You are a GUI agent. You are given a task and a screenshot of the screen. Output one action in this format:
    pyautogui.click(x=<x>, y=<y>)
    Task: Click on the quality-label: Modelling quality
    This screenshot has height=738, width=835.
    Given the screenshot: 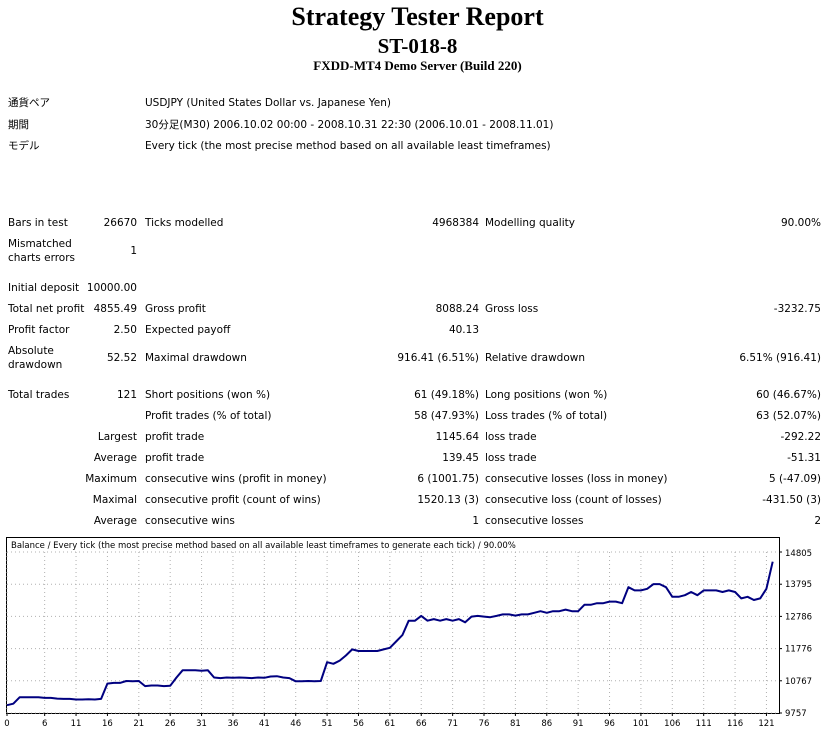 What is the action you would take?
    pyautogui.click(x=530, y=223)
    